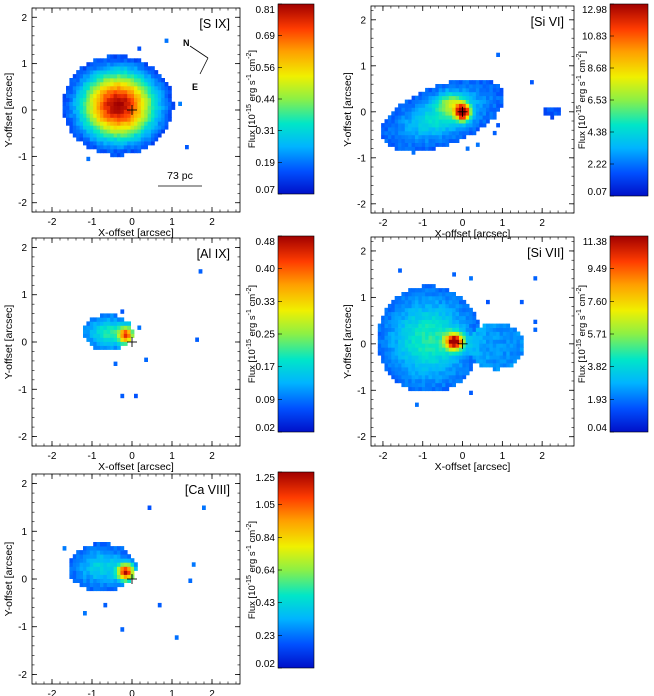 This screenshot has width=654, height=696. Describe the element at coordinates (132, 692) in the screenshot. I see `x-tick-label: 0` at that location.